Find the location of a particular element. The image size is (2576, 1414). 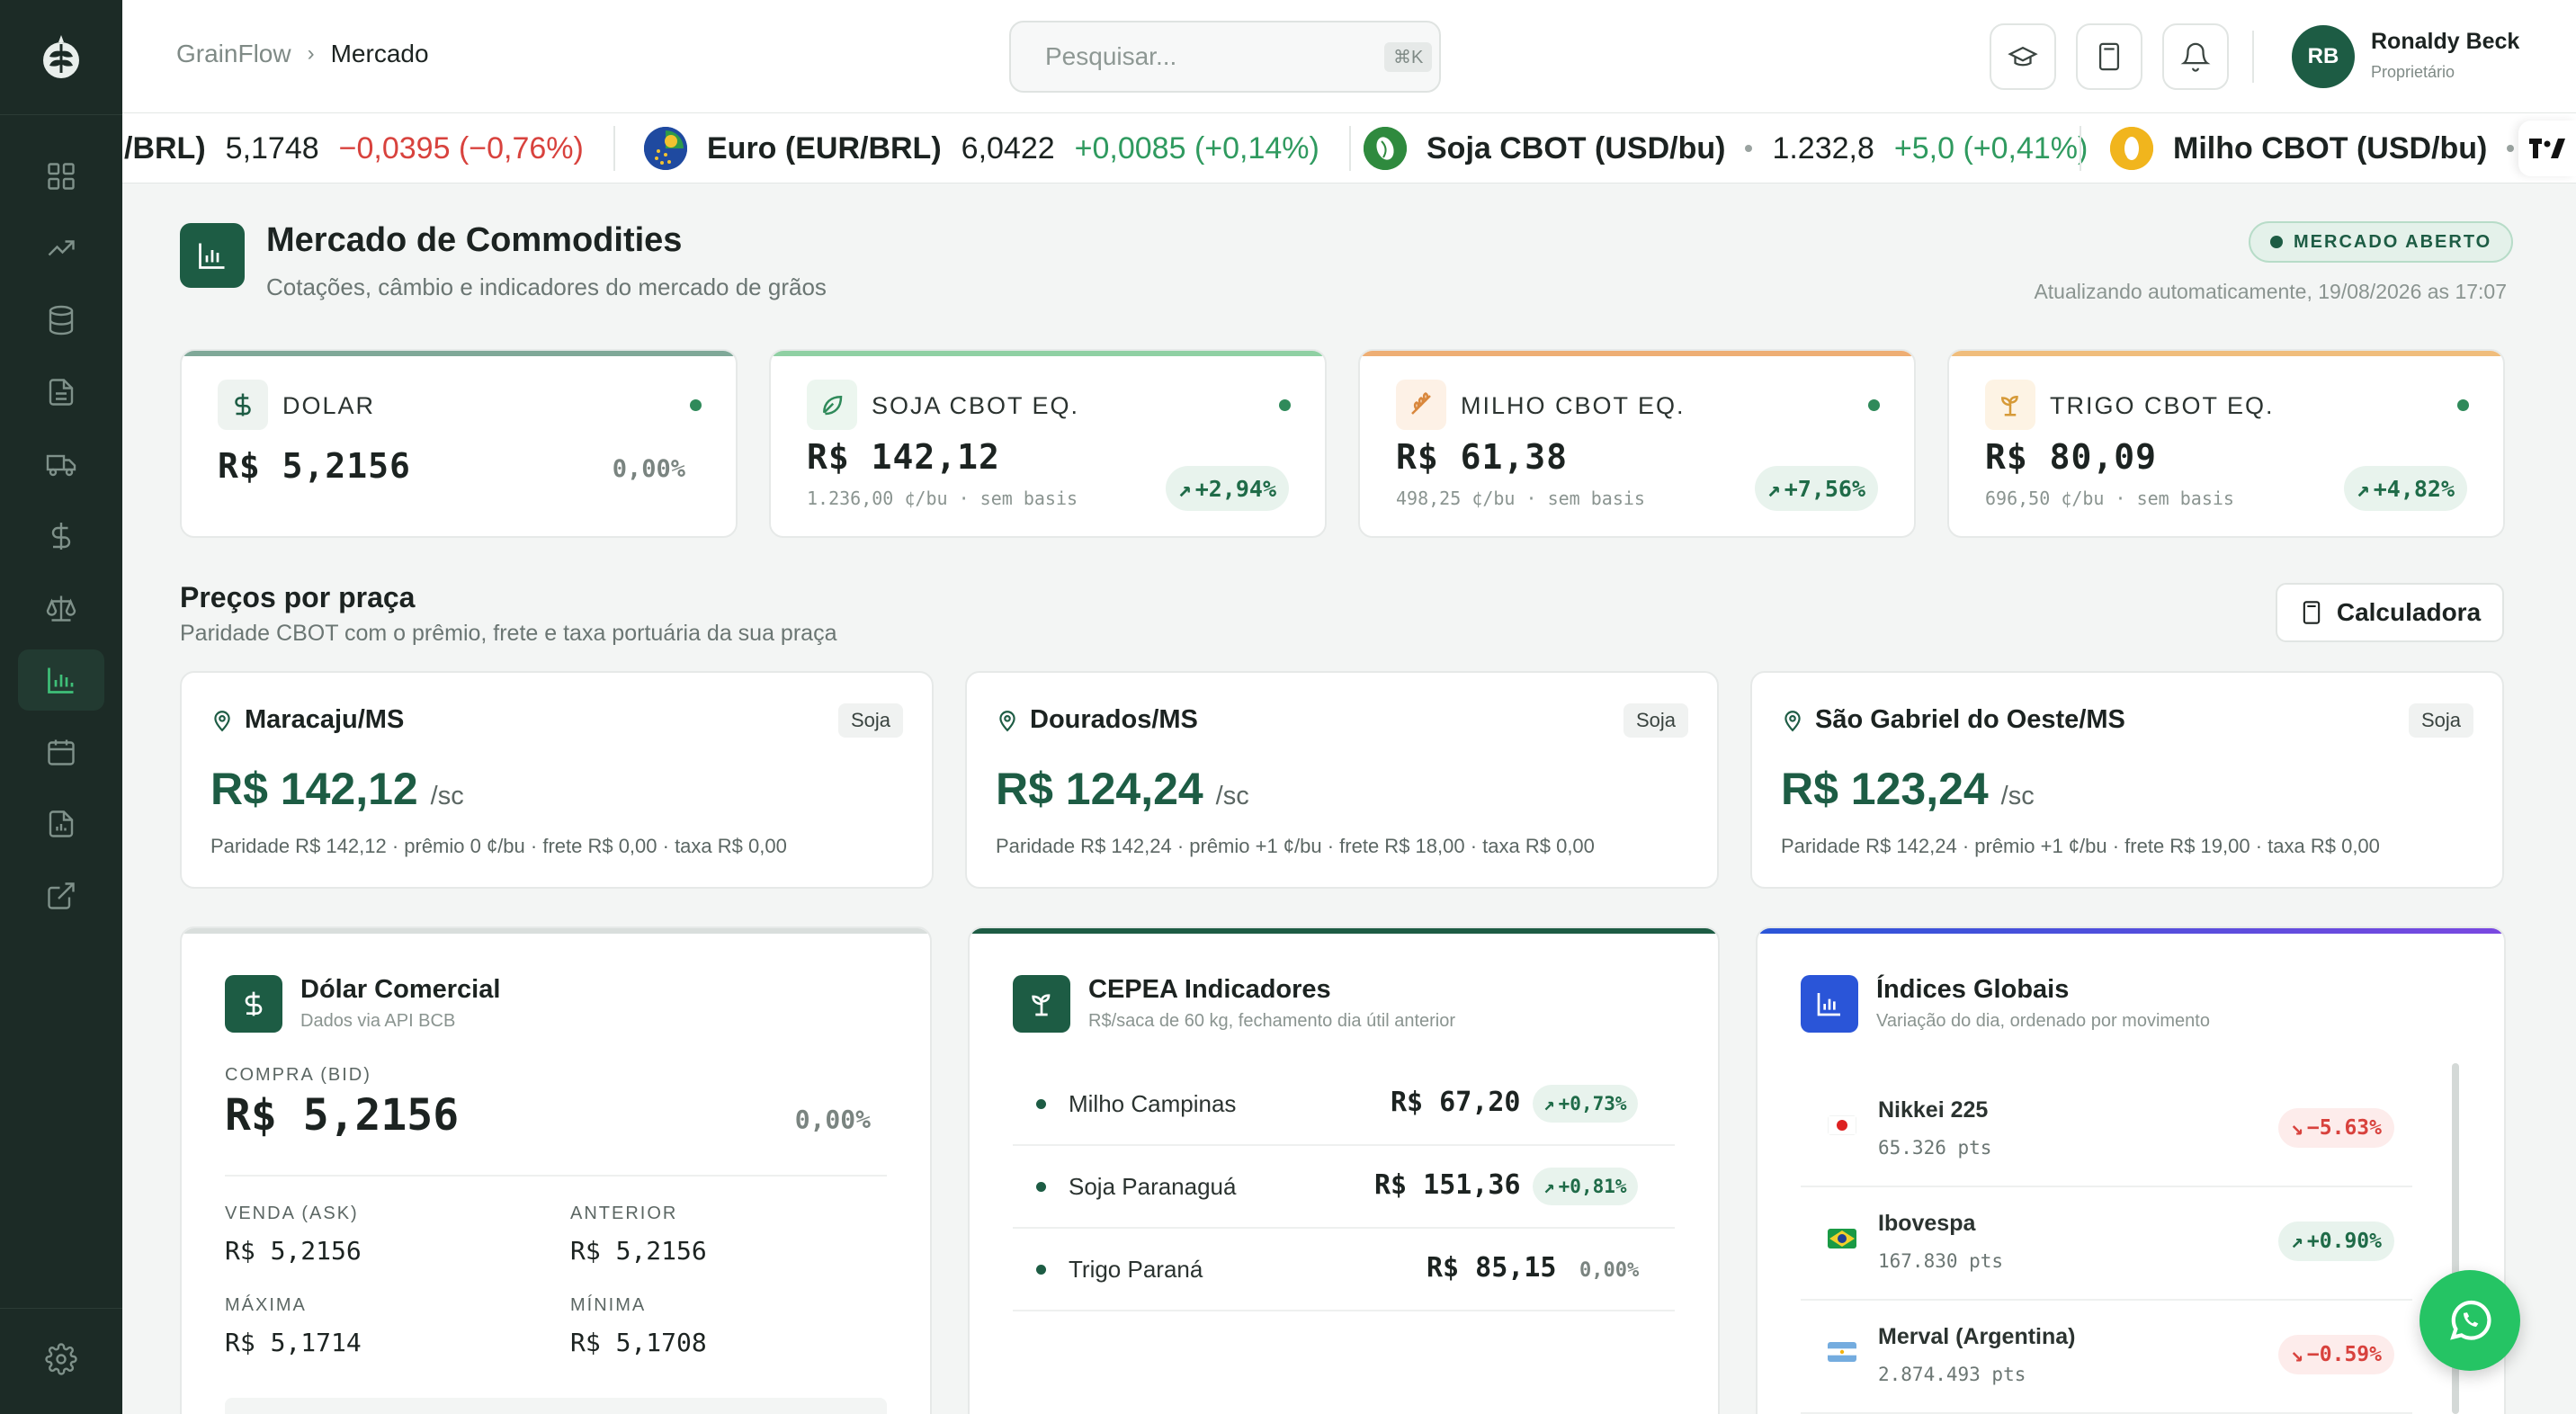

grainflow-logo is located at coordinates (61, 57).